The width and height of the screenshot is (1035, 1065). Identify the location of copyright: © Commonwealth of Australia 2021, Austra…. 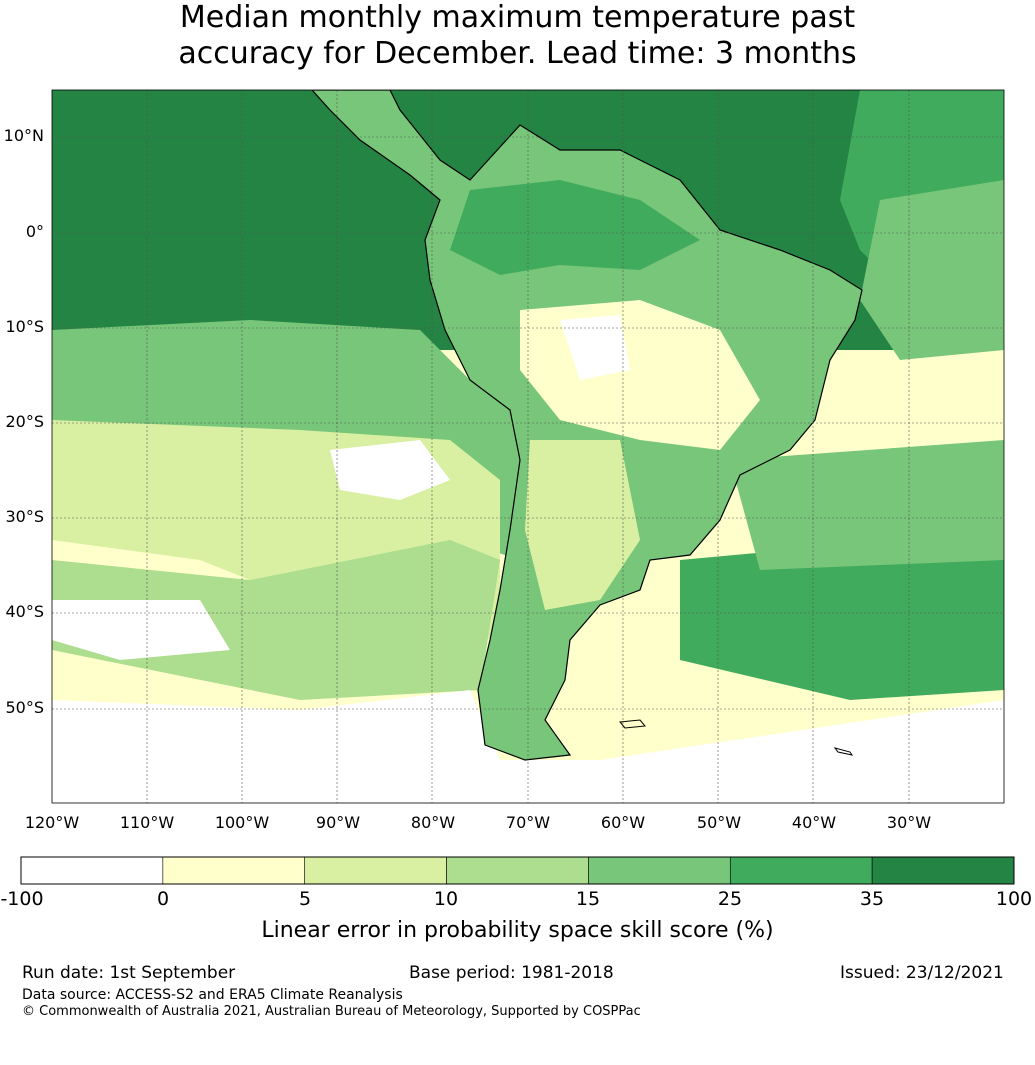
(331, 1011).